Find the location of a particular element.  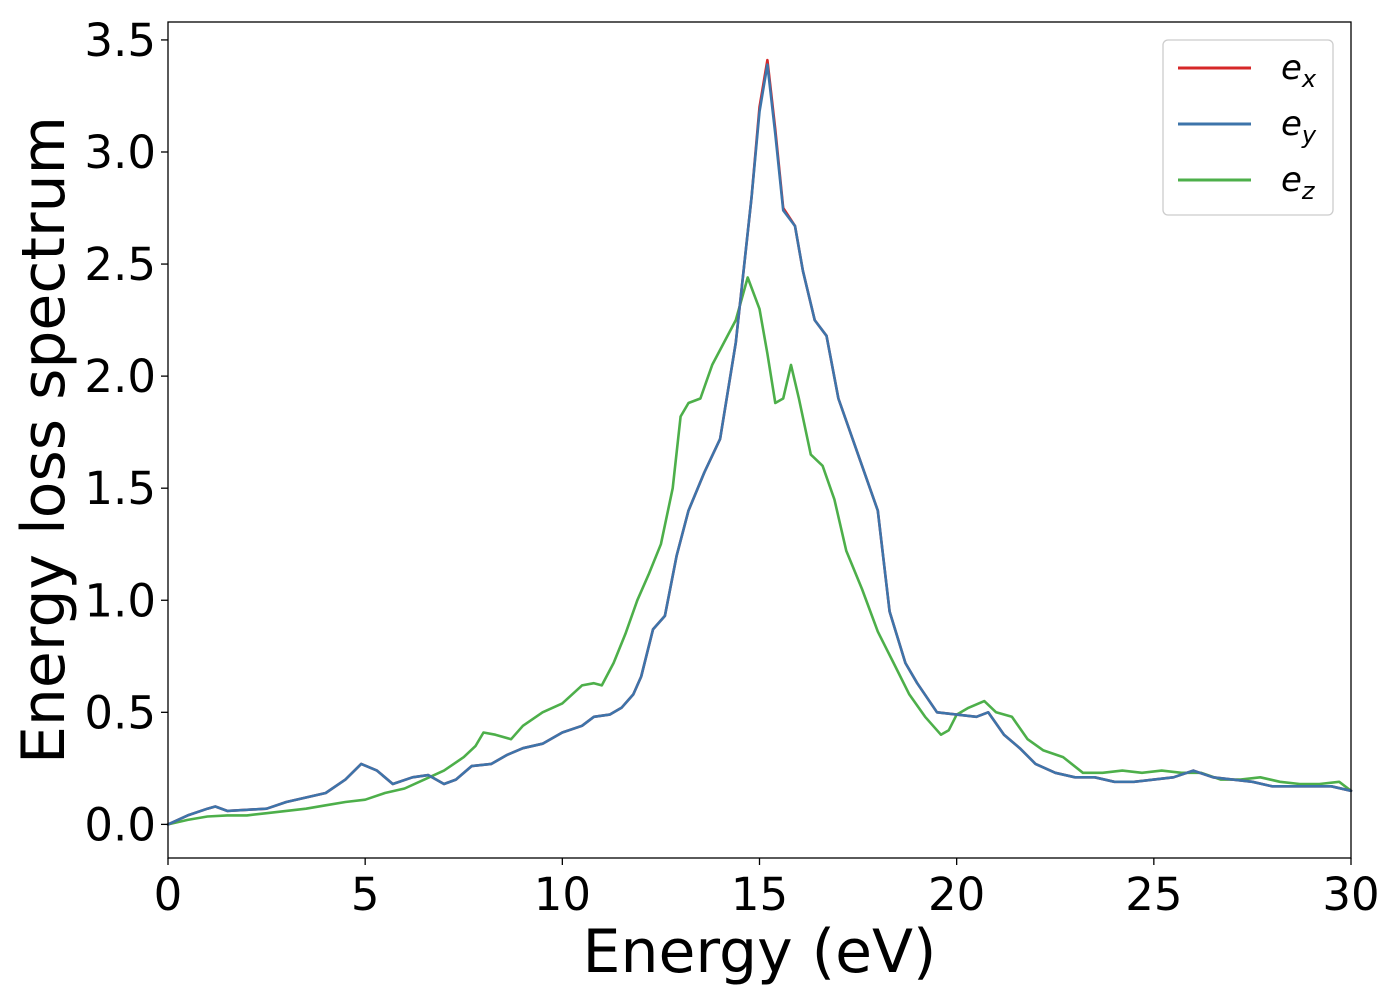

x-tick-label: 30 is located at coordinates (1350, 894).